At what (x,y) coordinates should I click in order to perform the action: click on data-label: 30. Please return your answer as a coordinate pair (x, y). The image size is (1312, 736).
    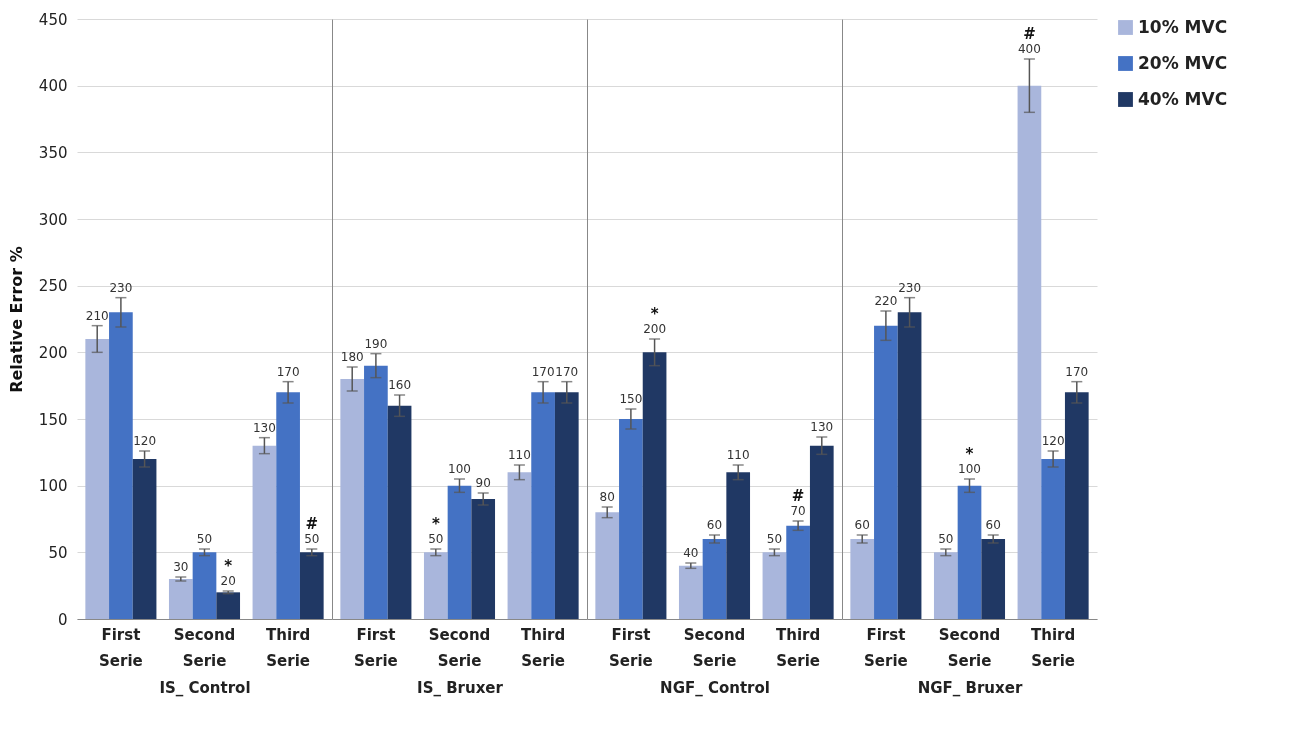
    Looking at the image, I should click on (181, 567).